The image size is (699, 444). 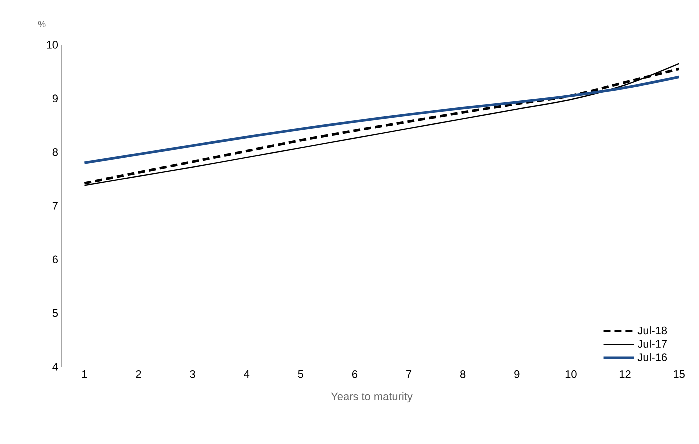 What do you see at coordinates (517, 374) in the screenshot?
I see `x-tick-label: 9` at bounding box center [517, 374].